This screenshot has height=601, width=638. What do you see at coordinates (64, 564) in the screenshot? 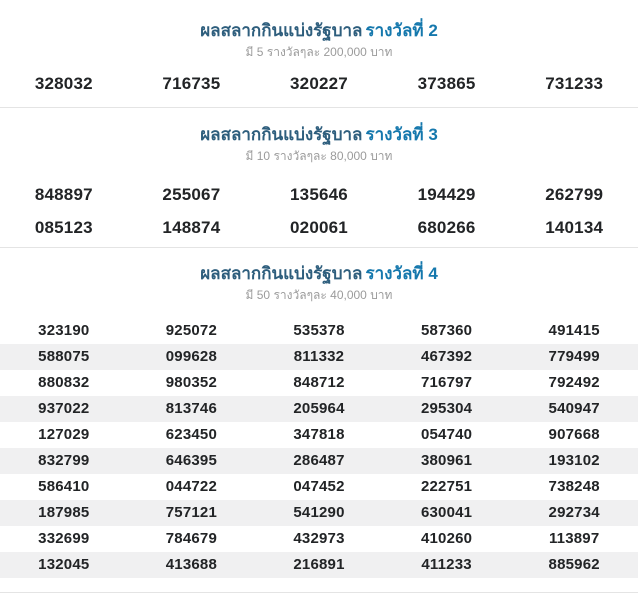
I see `lottery-number: 132045` at bounding box center [64, 564].